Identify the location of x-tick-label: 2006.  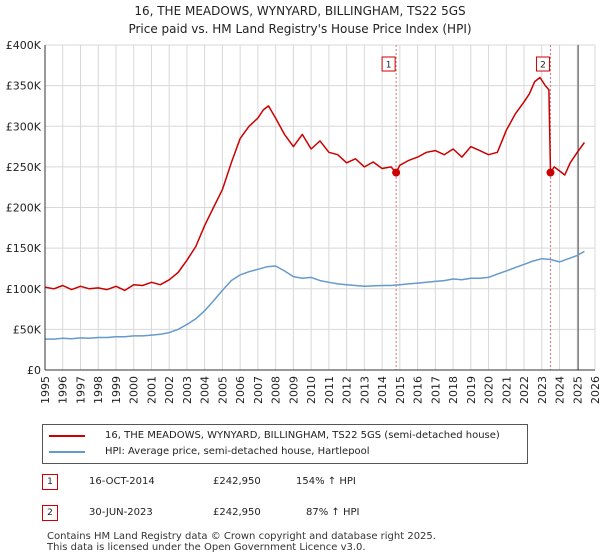
(240, 390).